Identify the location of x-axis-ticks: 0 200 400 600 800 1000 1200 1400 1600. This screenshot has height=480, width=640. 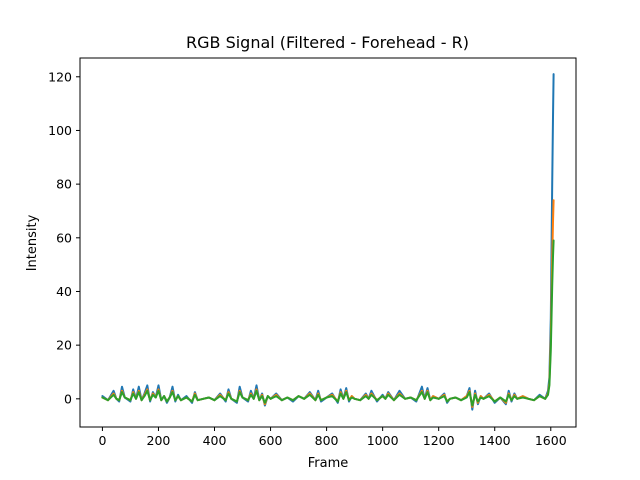
(332, 437).